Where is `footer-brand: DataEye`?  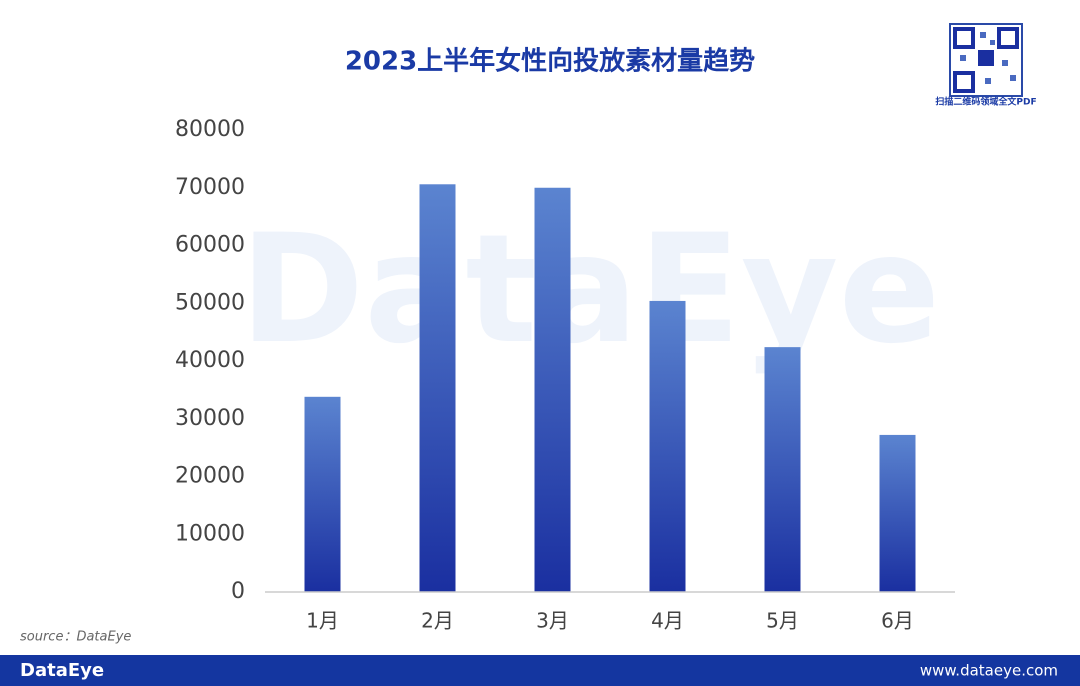 footer-brand: DataEye is located at coordinates (62, 670).